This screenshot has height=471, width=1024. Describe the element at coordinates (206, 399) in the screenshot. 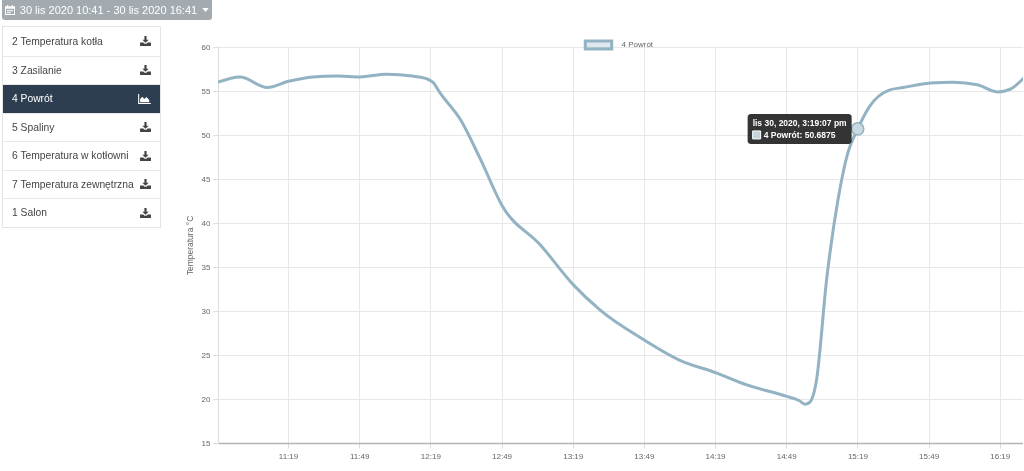

I see `y-tick-label: 20` at that location.